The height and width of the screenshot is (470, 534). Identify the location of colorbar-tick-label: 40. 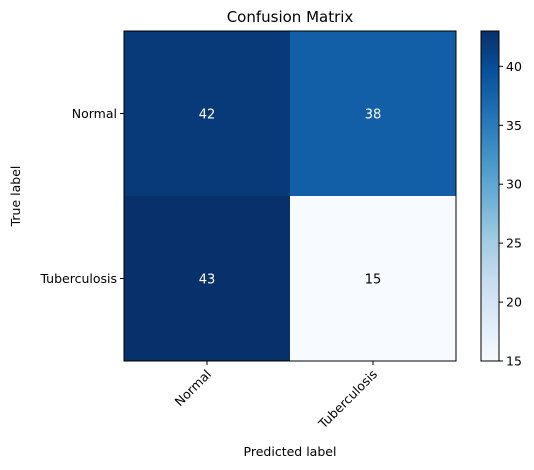
(514, 66).